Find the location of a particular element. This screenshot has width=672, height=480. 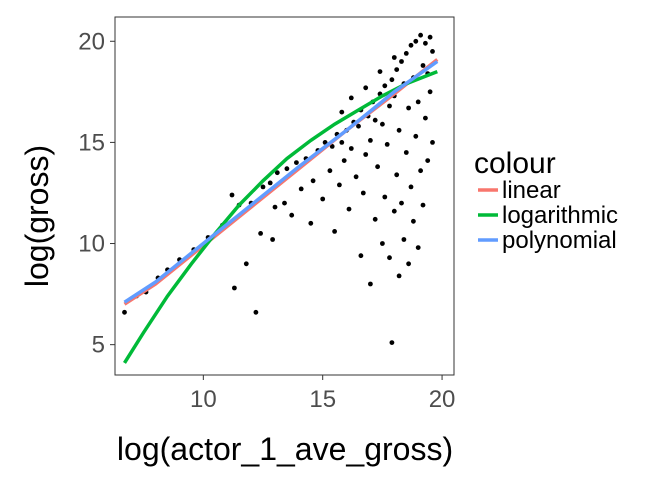

x-tick-label: 10 is located at coordinates (203, 399).